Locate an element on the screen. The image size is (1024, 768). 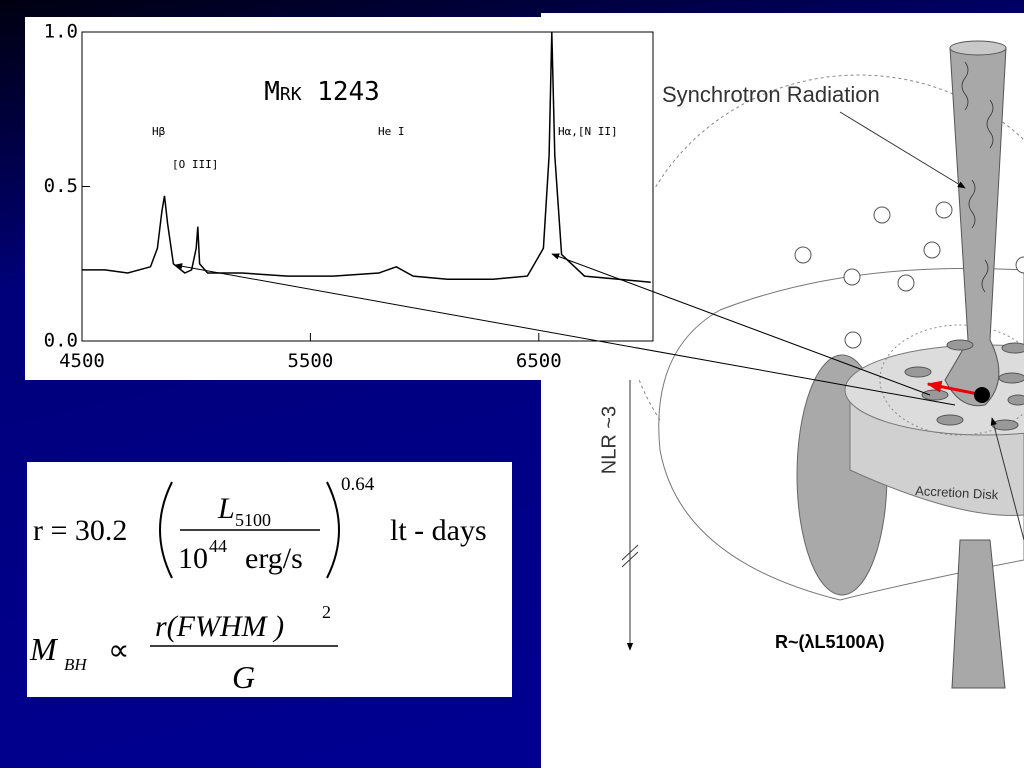
formula-text: M is located at coordinates (44, 649).